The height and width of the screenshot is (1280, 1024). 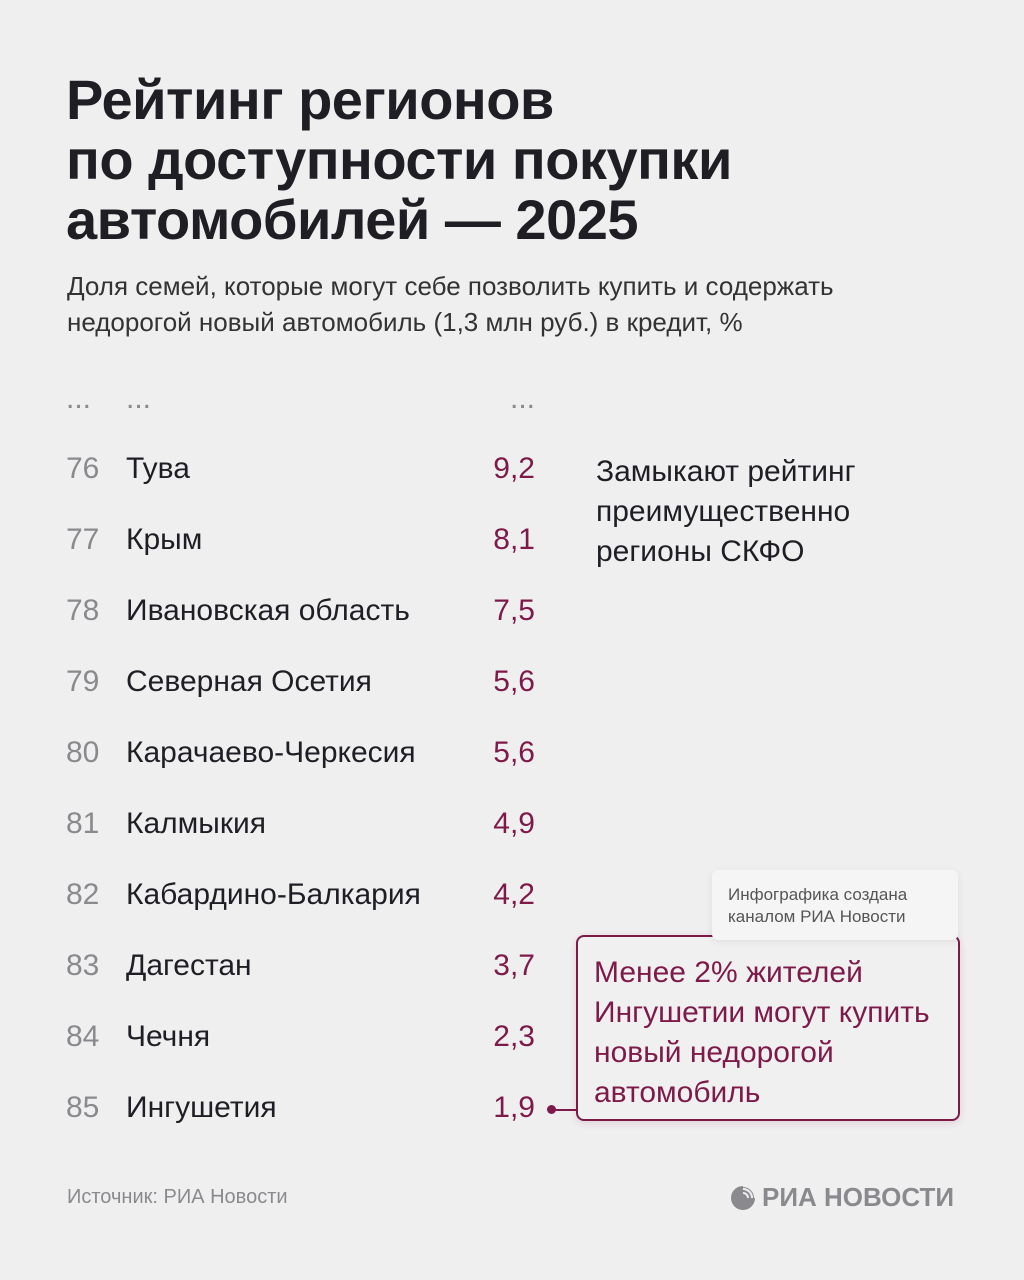 I want to click on callout-line: автомобиль, so click(x=677, y=1092).